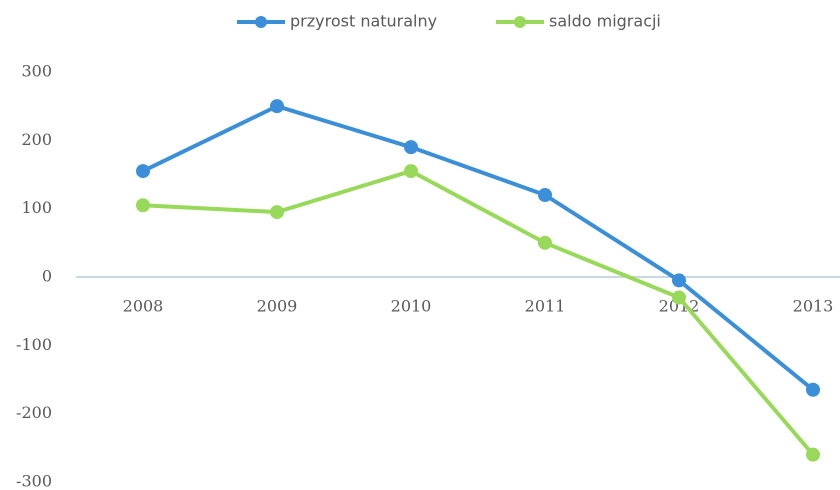 Image resolution: width=840 pixels, height=490 pixels. I want to click on y-tick-label: -100, so click(34, 344).